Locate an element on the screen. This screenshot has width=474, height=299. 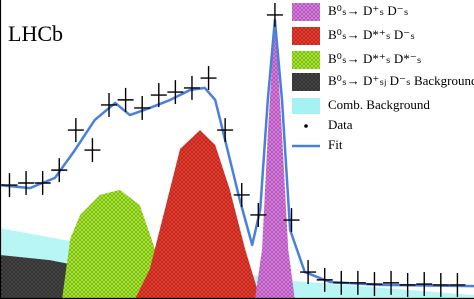
legend-label: B⁰ₛ→ D⁺ₛ D⁻ₛ is located at coordinates (368, 10).